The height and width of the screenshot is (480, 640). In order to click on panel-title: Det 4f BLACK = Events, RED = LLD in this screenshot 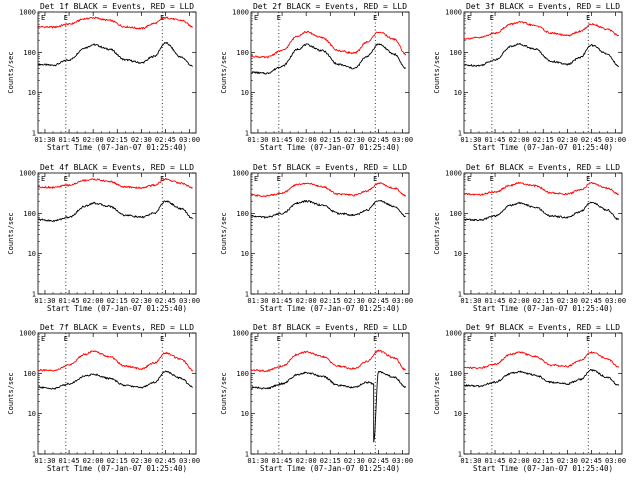, I will do `click(117, 167)`.